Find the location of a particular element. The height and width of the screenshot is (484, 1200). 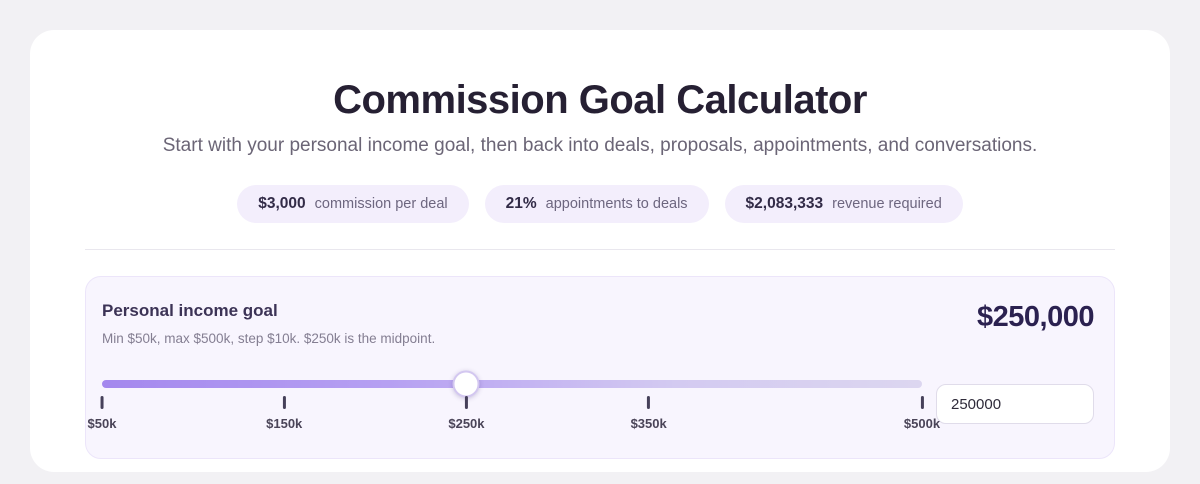

tick-label: $500k is located at coordinates (922, 423).